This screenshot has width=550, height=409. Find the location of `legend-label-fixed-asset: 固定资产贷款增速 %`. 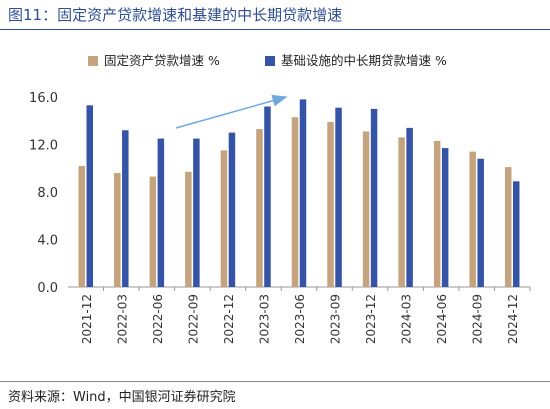

legend-label-fixed-asset: 固定资产贷款增速 % is located at coordinates (162, 60).